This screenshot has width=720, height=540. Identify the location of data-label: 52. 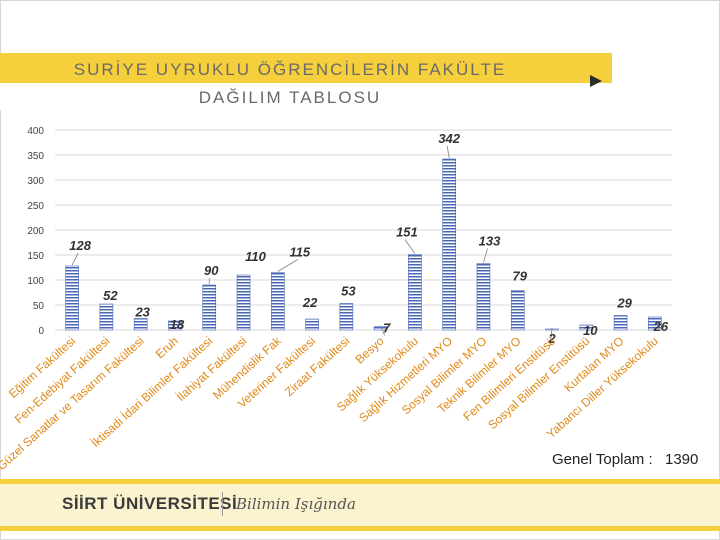
(110, 295).